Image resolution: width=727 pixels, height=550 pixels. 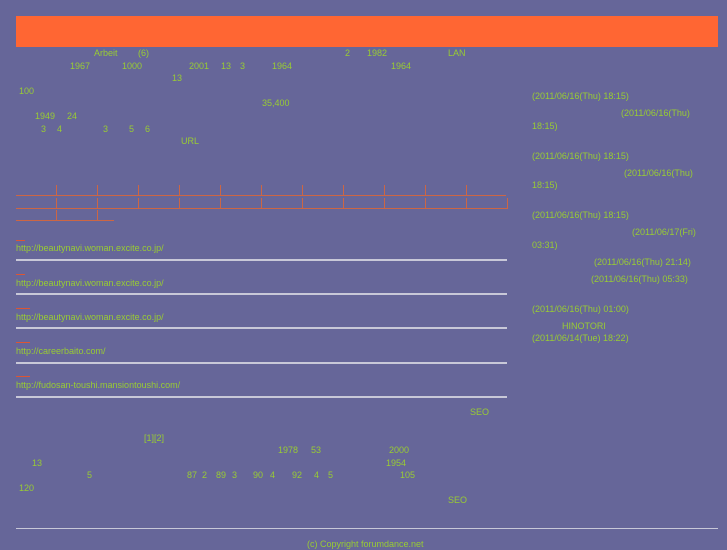 What do you see at coordinates (98, 385) in the screenshot?
I see `link-url: http://fudosan-toushi.mansiontoushi.com/` at bounding box center [98, 385].